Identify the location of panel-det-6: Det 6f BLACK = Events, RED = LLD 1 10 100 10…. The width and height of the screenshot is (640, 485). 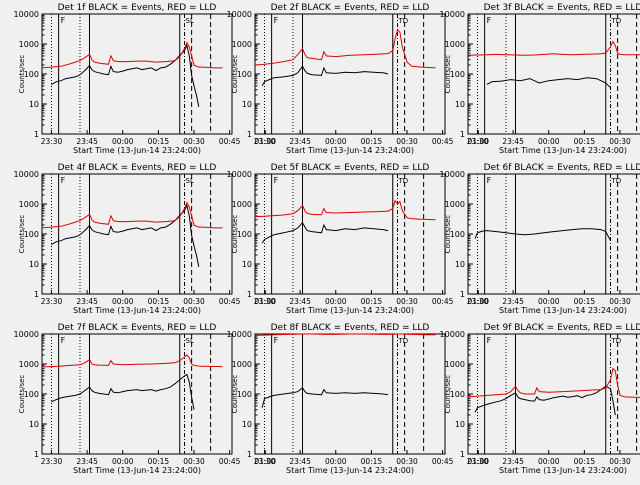
(540, 239).